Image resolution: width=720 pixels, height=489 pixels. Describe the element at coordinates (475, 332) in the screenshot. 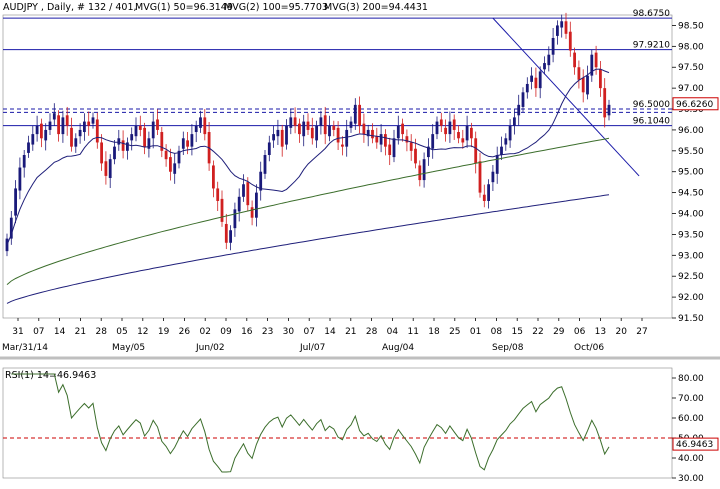

I see `x-day-label: 01` at that location.